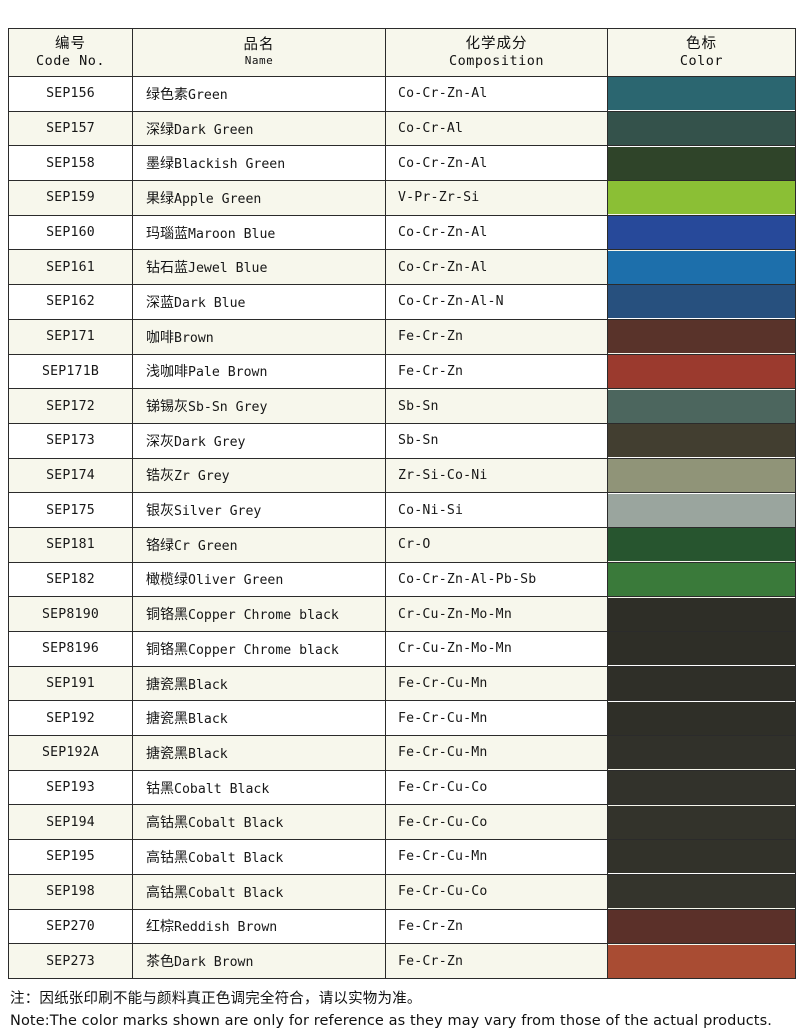 Image resolution: width=800 pixels, height=1032 pixels. Describe the element at coordinates (402, 475) in the screenshot. I see `table-row: SEP174 锆灰Zr Grey Zr-Si-Co-Ni` at that location.